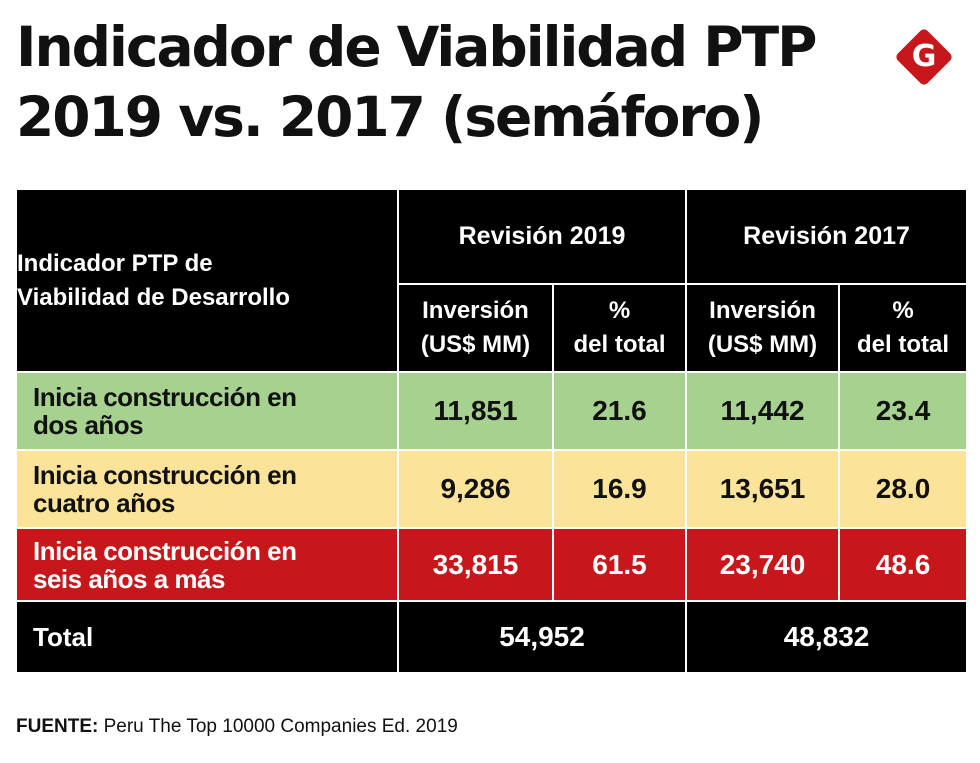 This screenshot has height=763, width=980. I want to click on title-line-1: Indicador de Viabilidad PTP, so click(416, 47).